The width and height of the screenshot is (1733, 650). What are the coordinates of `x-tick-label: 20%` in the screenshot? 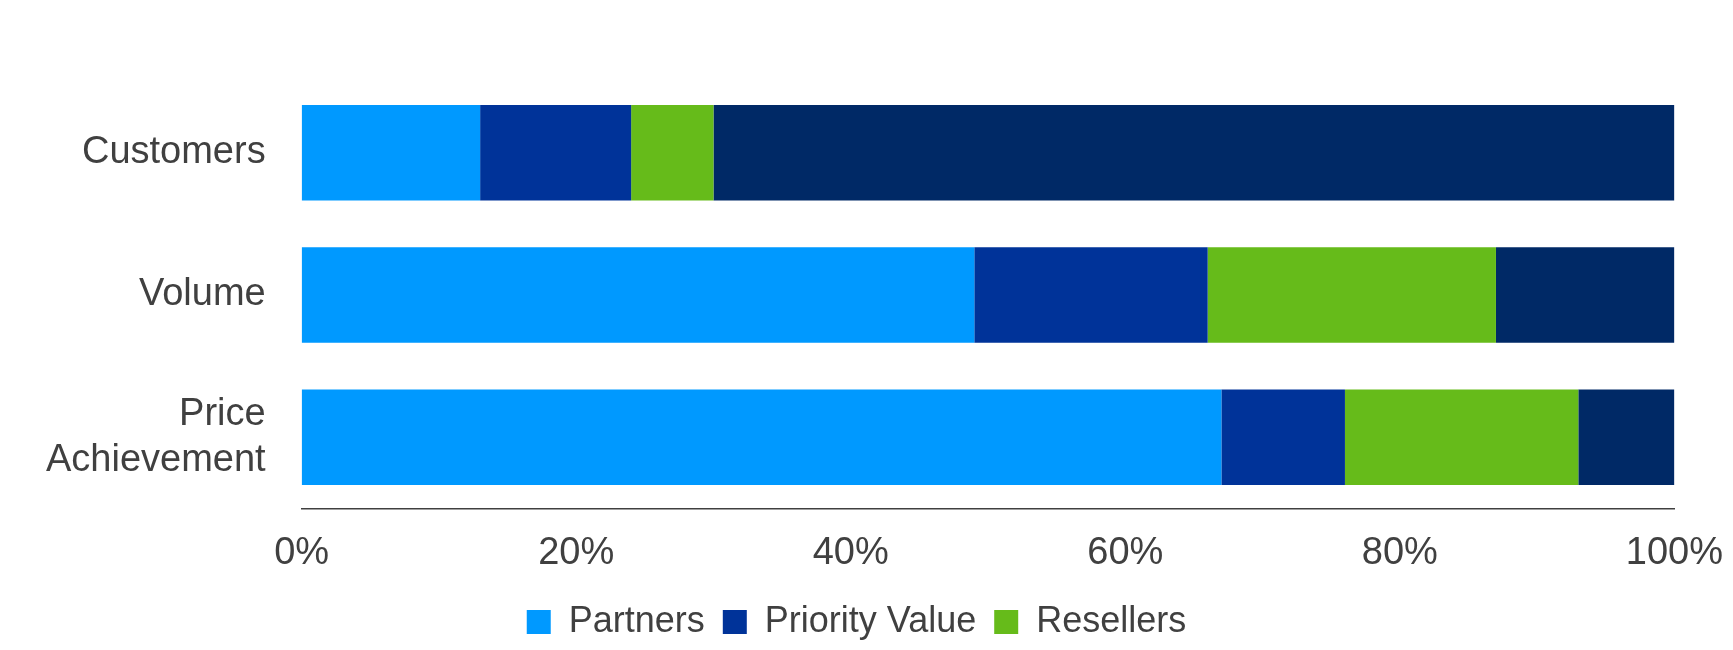 It's located at (576, 550).